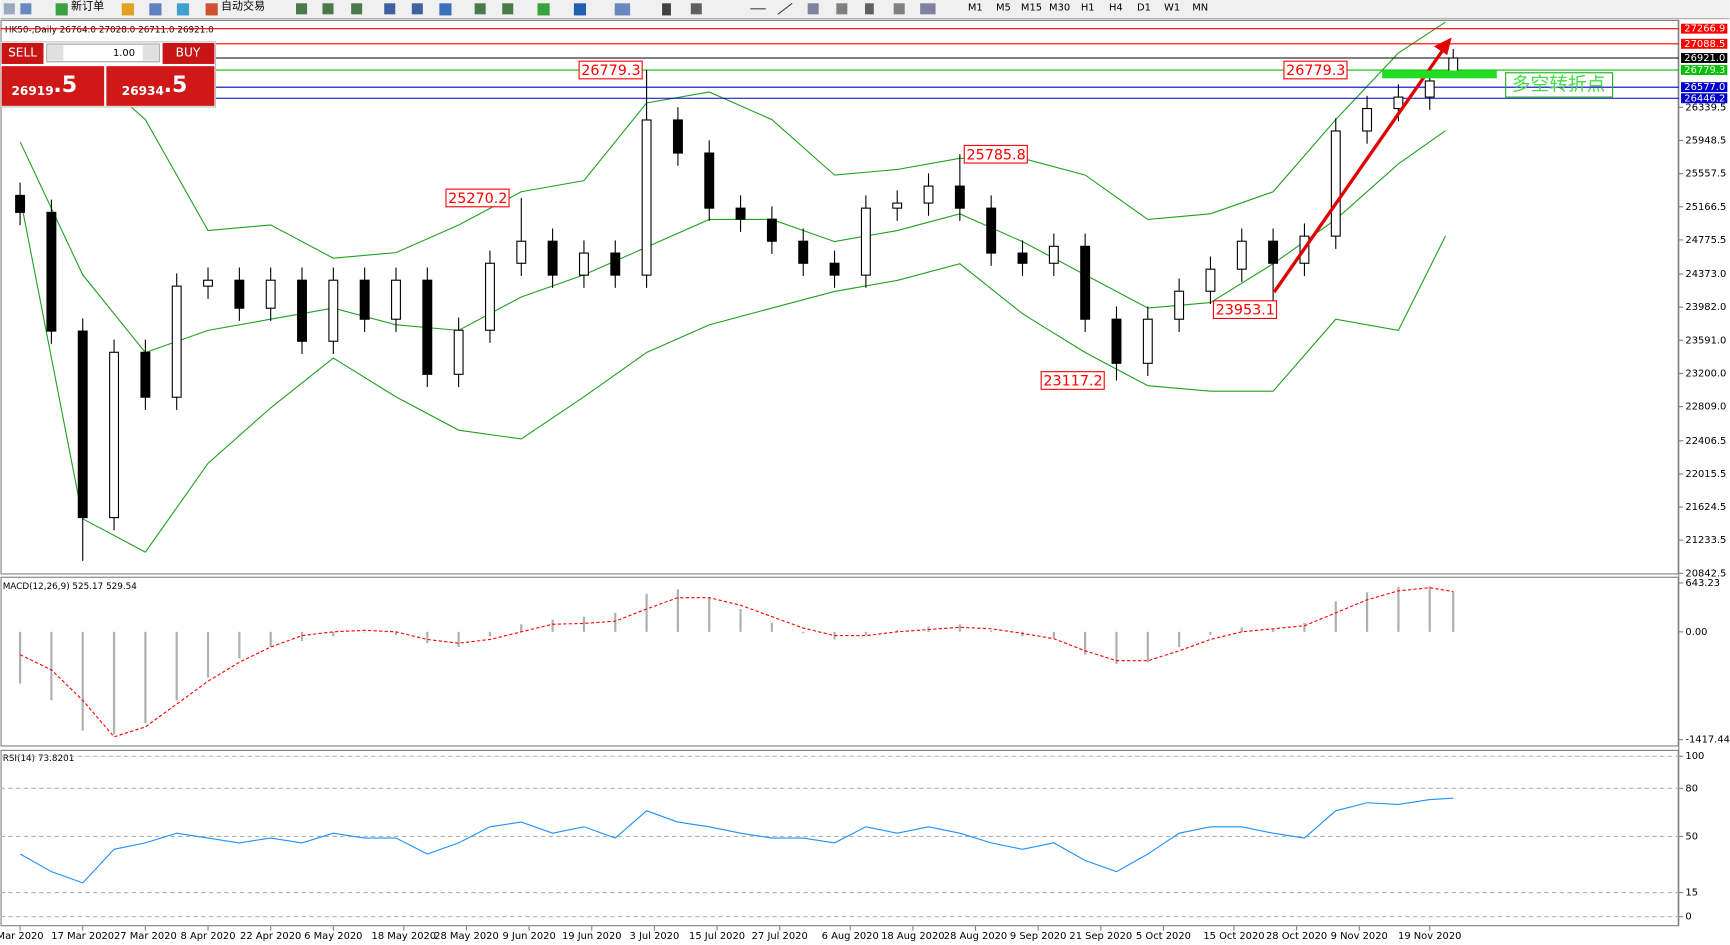 This screenshot has width=1730, height=945. Describe the element at coordinates (1705, 307) in the screenshot. I see `y-tick-label: 23982.0` at that location.